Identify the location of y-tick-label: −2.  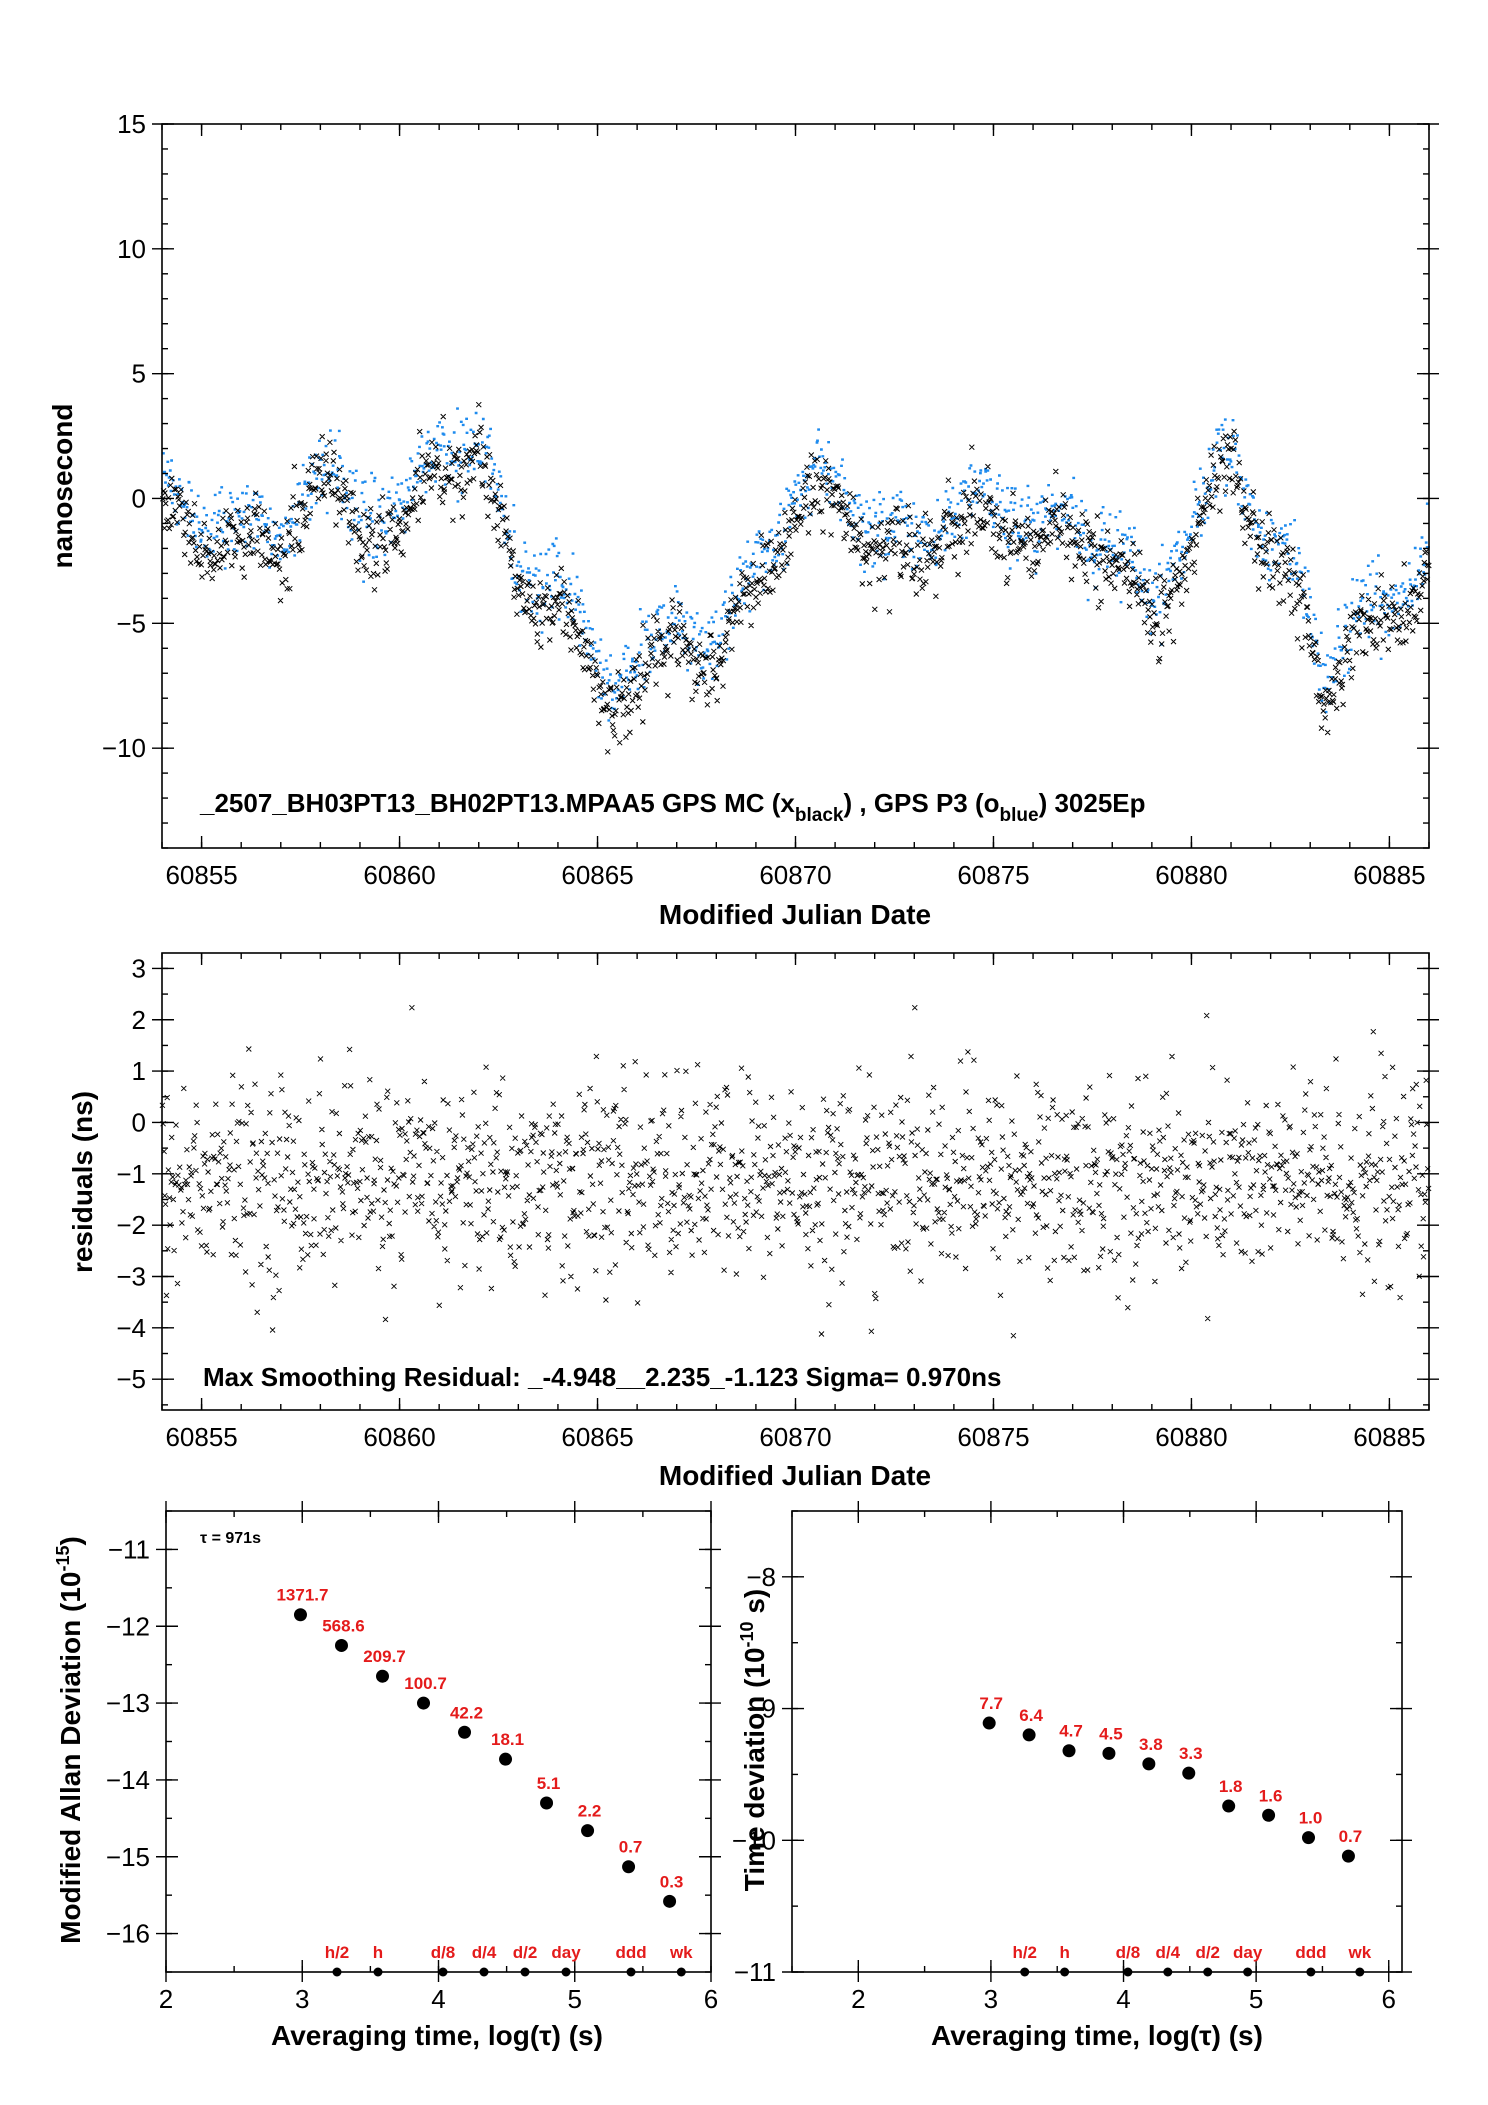
(131, 1225).